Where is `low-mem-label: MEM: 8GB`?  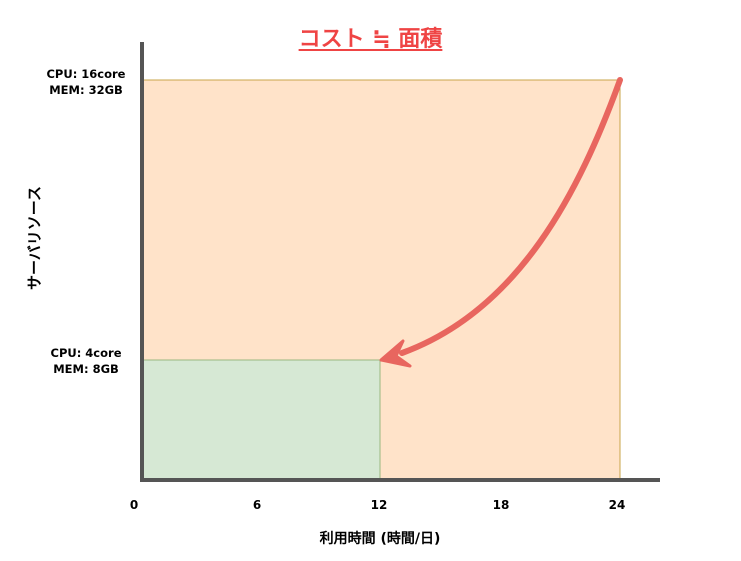
low-mem-label: MEM: 8GB is located at coordinates (86, 369).